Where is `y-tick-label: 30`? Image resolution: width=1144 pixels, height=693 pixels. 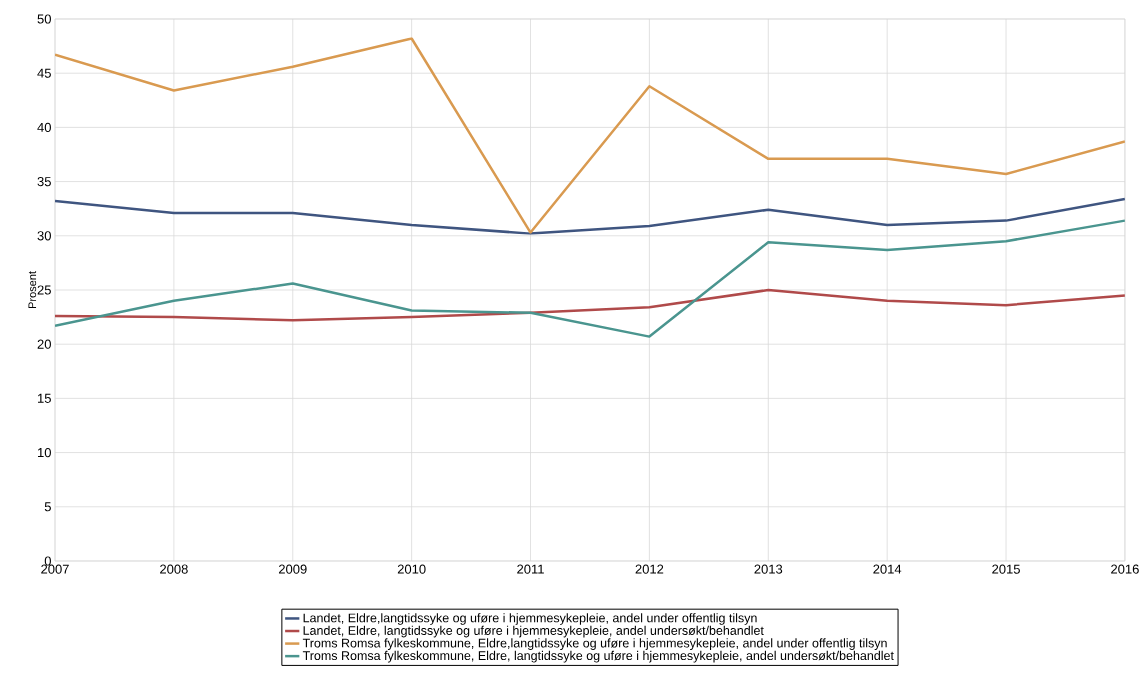
y-tick-label: 30 is located at coordinates (44, 236).